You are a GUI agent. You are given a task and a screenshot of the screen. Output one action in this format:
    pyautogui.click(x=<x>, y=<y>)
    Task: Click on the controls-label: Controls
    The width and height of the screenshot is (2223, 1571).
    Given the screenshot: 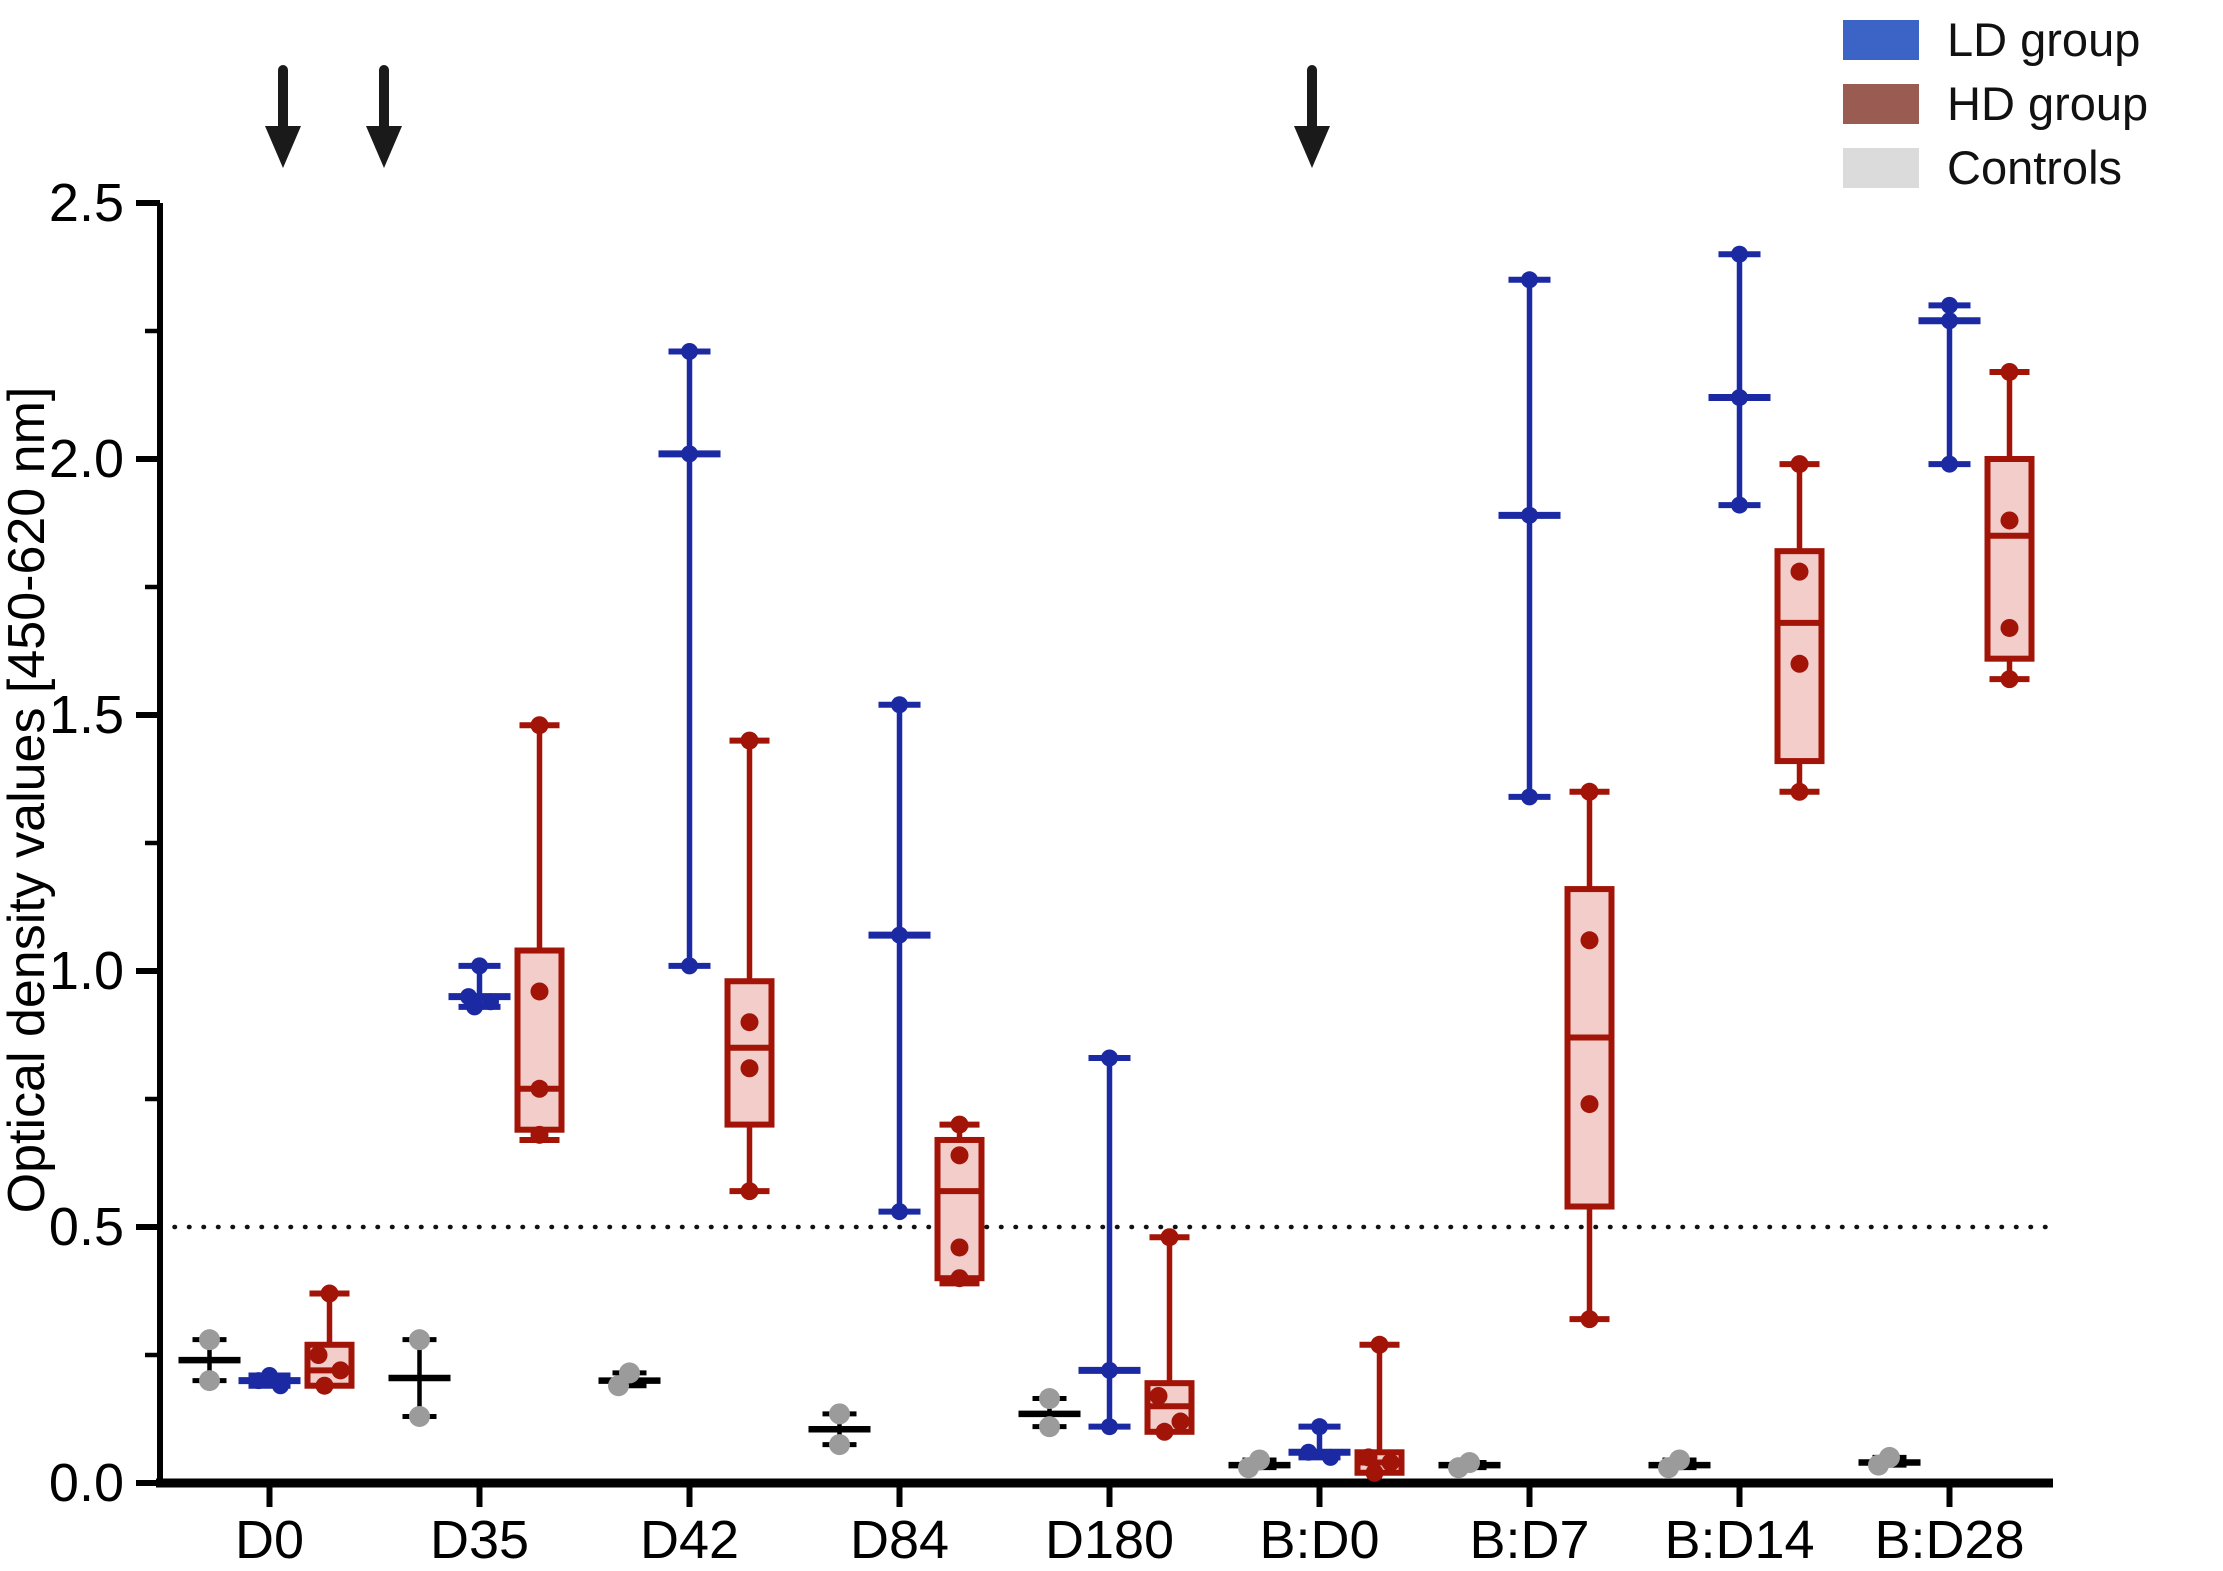 What is the action you would take?
    pyautogui.click(x=2035, y=167)
    